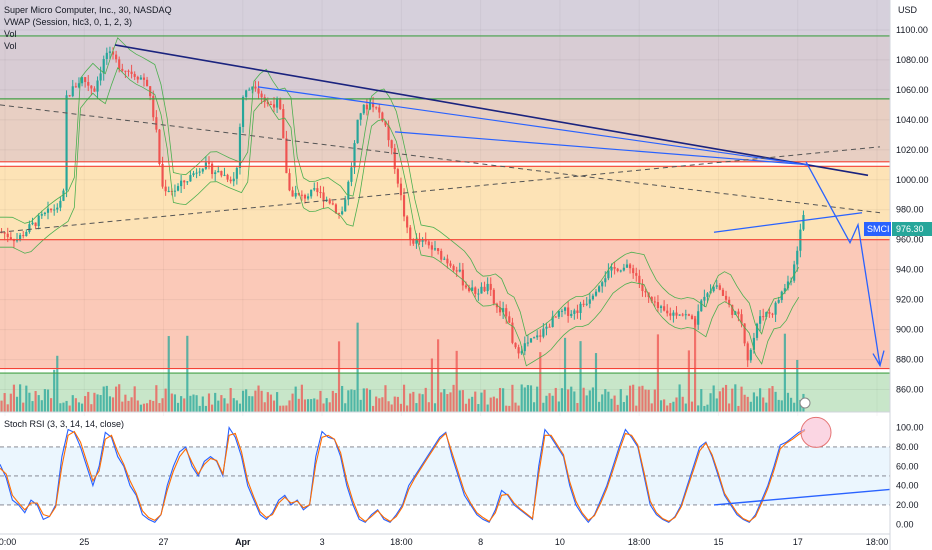 This screenshot has height=550, width=932. What do you see at coordinates (877, 229) in the screenshot?
I see `last-price-symbol-tag` at bounding box center [877, 229].